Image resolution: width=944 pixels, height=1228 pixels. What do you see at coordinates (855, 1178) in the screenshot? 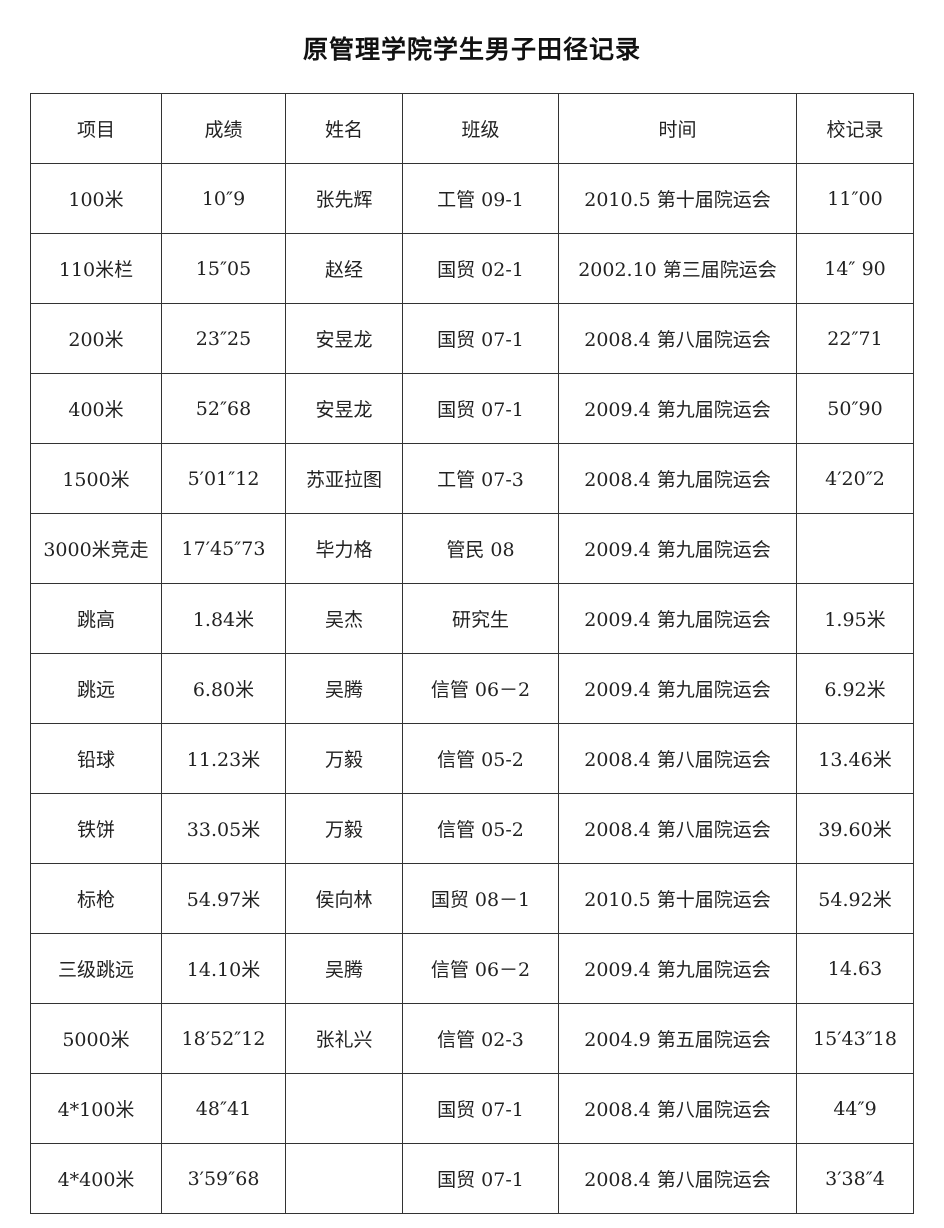
I see `cell-school-record: 3′38″4` at bounding box center [855, 1178].